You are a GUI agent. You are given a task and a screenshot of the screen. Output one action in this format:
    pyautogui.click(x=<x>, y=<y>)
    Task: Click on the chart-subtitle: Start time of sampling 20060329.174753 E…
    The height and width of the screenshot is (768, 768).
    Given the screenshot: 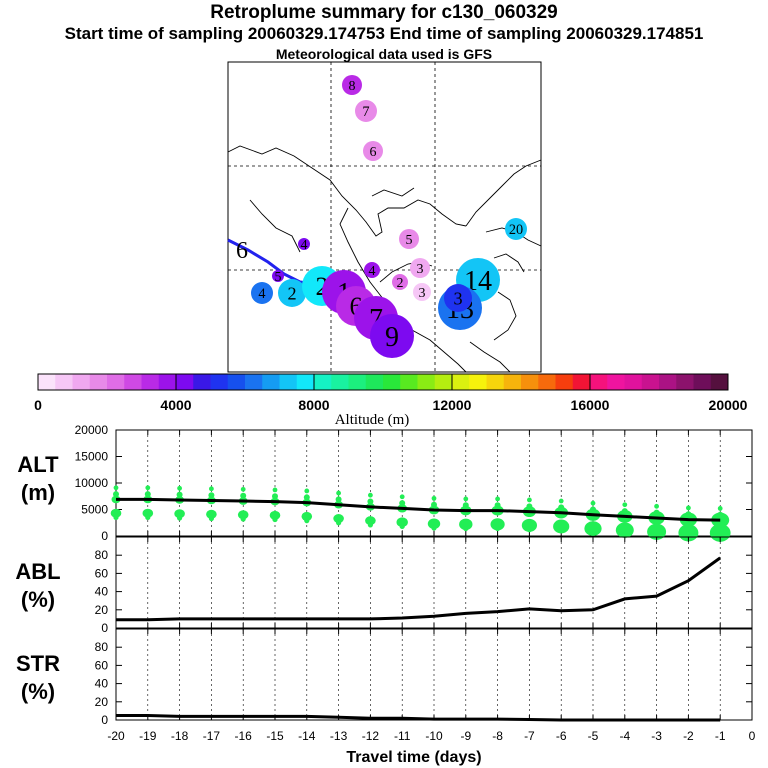 What is the action you would take?
    pyautogui.click(x=384, y=33)
    